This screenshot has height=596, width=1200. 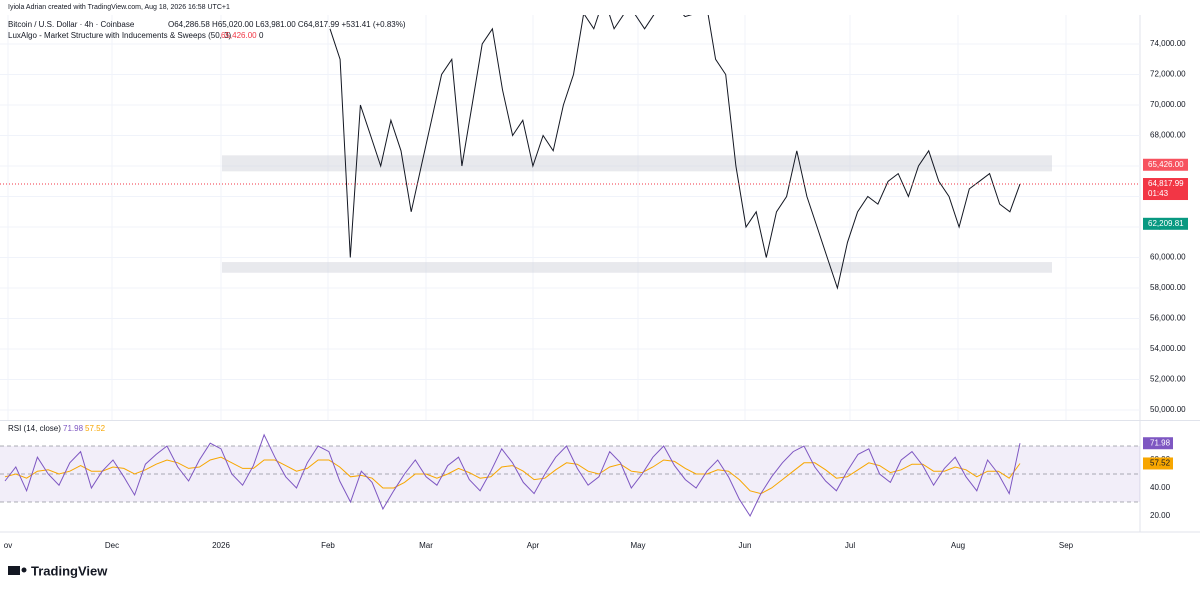 What do you see at coordinates (1158, 193) in the screenshot?
I see `countdown: 01:43` at bounding box center [1158, 193].